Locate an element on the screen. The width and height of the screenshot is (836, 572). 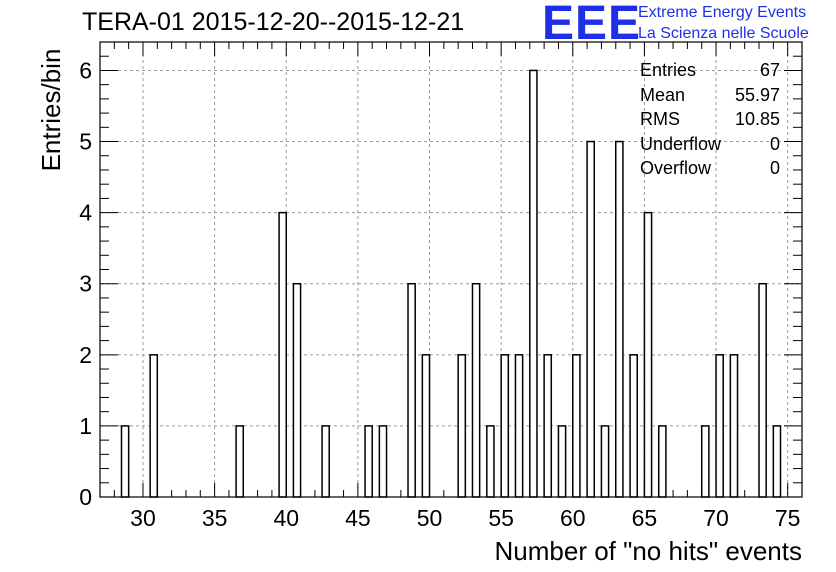
eee-logo: EEE is located at coordinates (592, 25).